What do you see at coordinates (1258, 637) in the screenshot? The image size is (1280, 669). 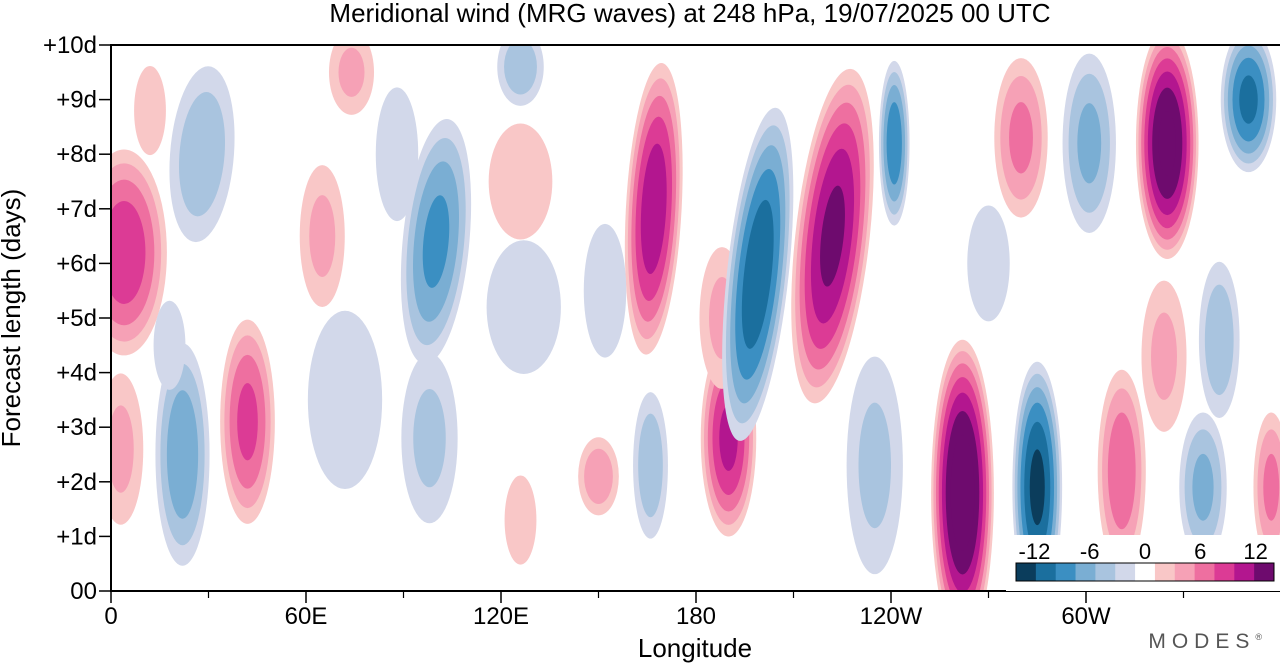 I see `registered-mark: ®` at bounding box center [1258, 637].